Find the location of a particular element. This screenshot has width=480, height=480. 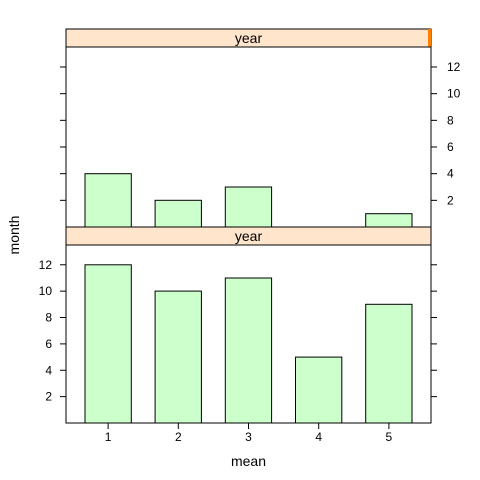

bars-top is located at coordinates (248, 200).